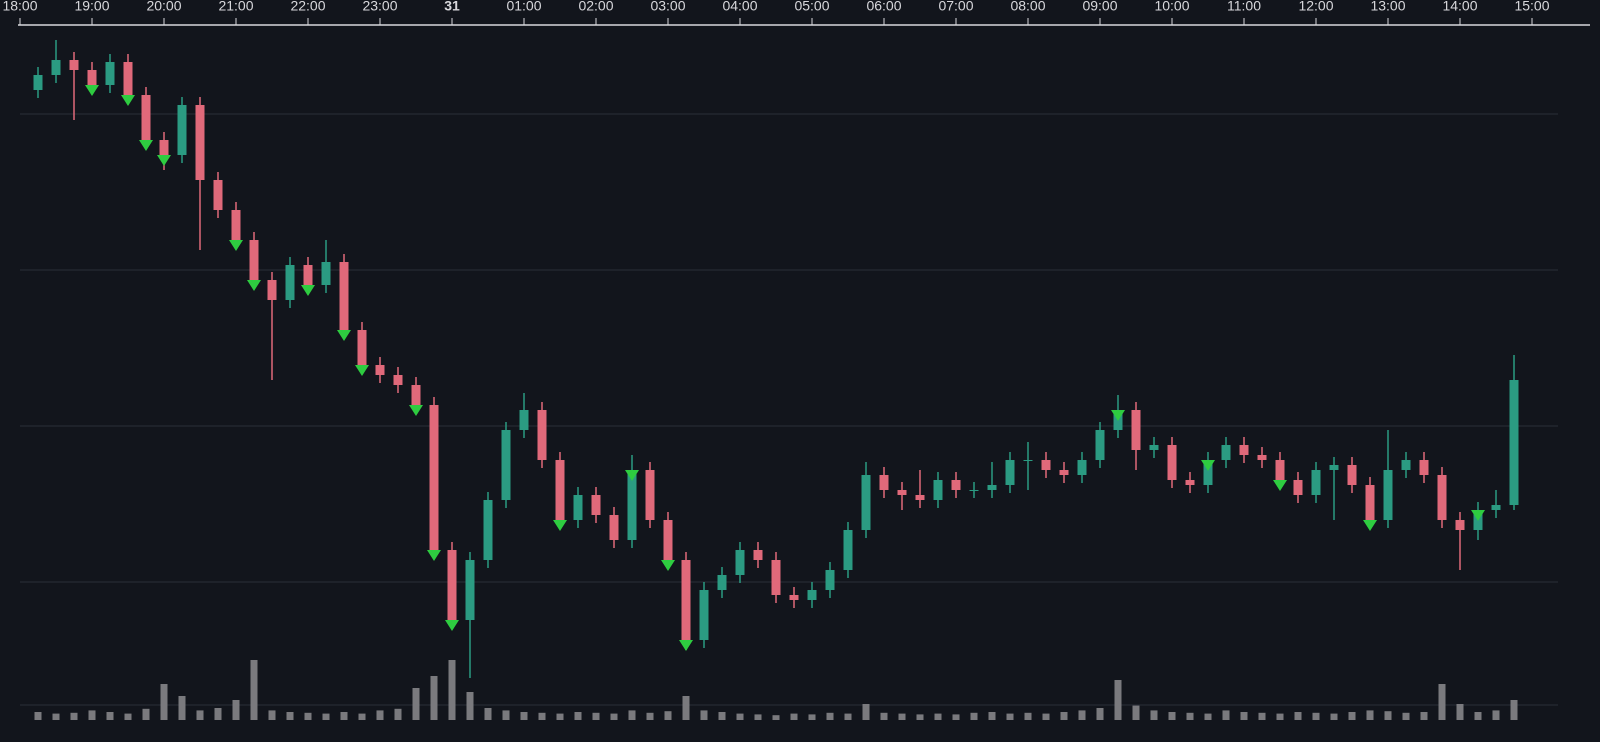 This screenshot has width=1600, height=742. I want to click on x-tick-label: 01:00, so click(523, 7).